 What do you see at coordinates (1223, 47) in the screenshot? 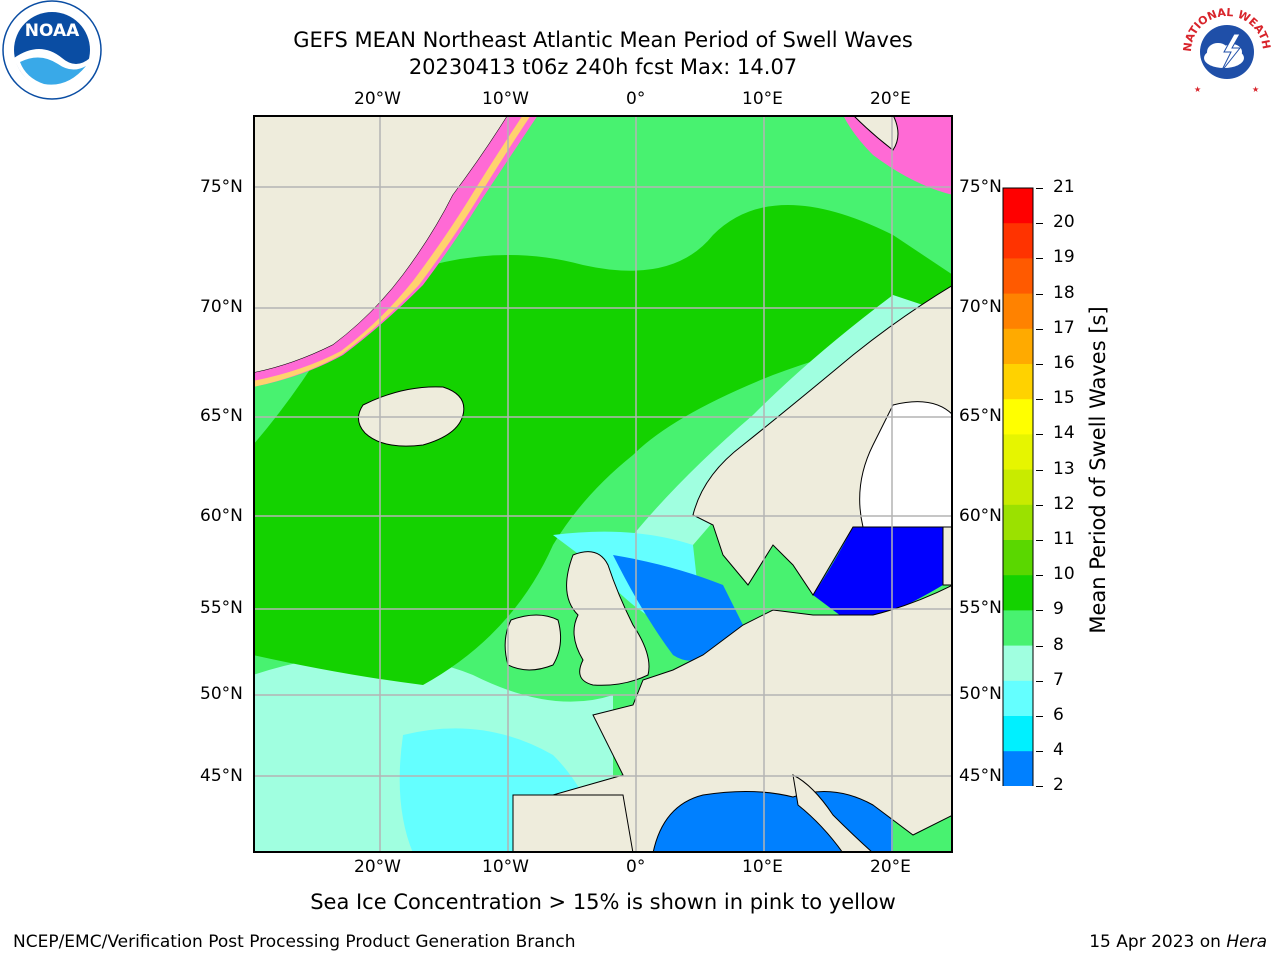
I see `nws-logo: NATIONAL WEATHER SERVICE ★ ★` at bounding box center [1223, 47].